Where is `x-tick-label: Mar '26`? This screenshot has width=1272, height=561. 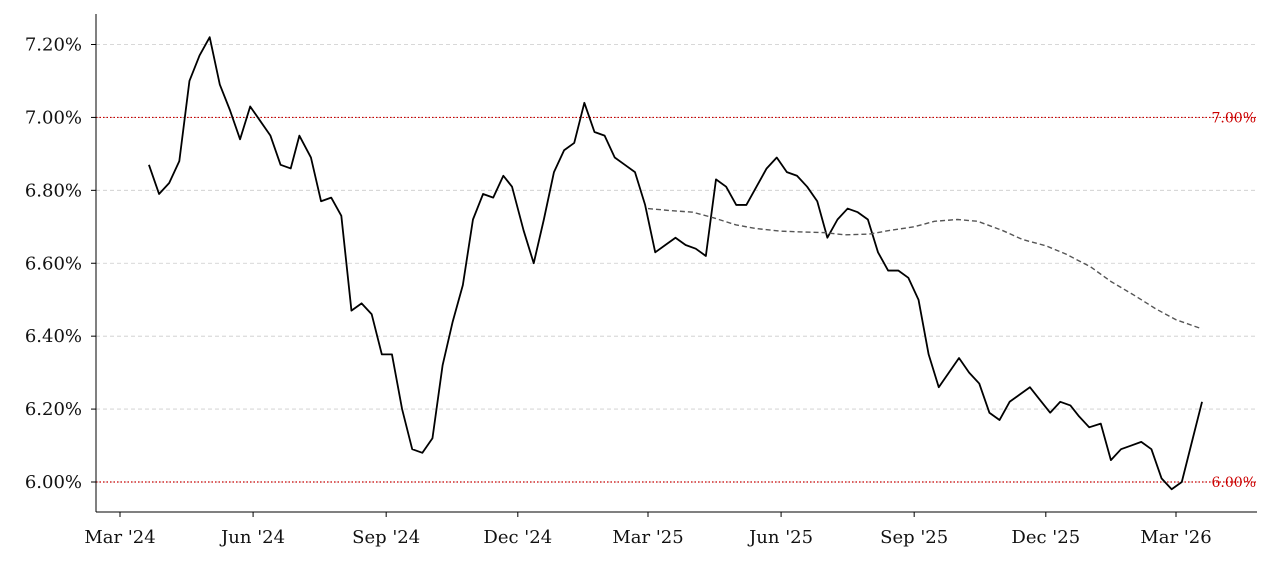 x-tick-label: Mar '26 is located at coordinates (1175, 537).